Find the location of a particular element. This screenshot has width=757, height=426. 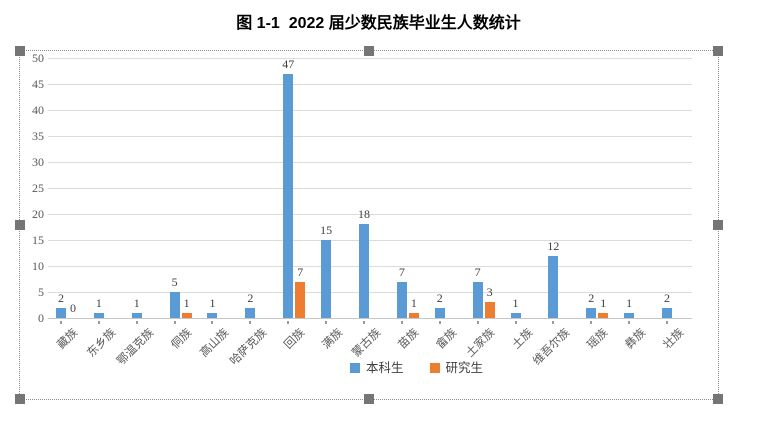

resize-handle-middle-right is located at coordinates (718, 225).